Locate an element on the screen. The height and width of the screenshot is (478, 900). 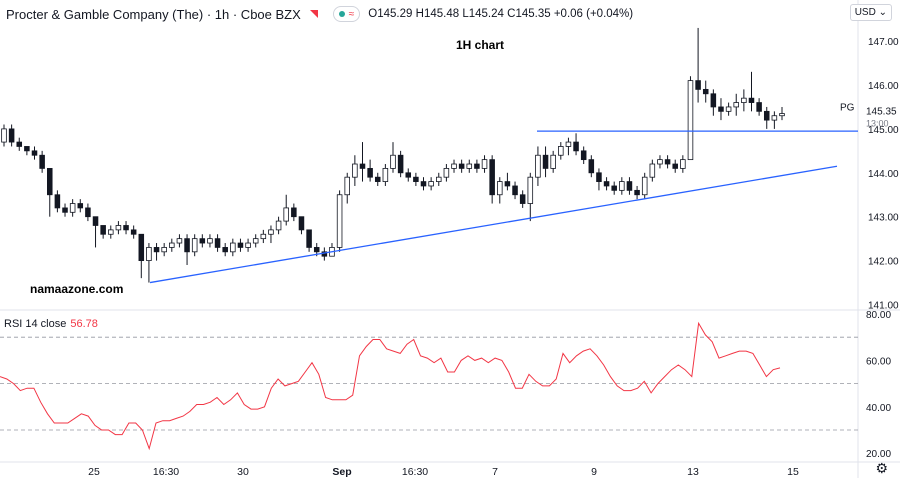
market-status-pill: ≈ is located at coordinates (346, 14).